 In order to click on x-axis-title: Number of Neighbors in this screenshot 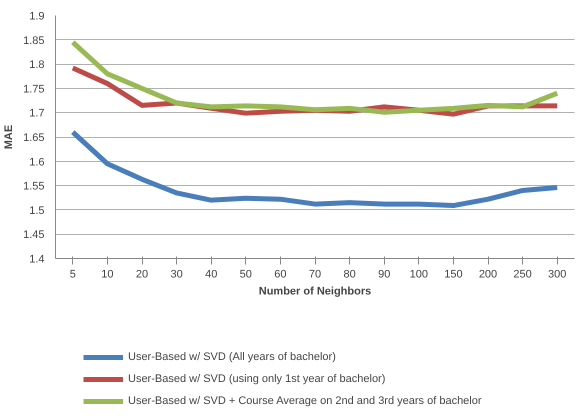, I will do `click(315, 292)`.